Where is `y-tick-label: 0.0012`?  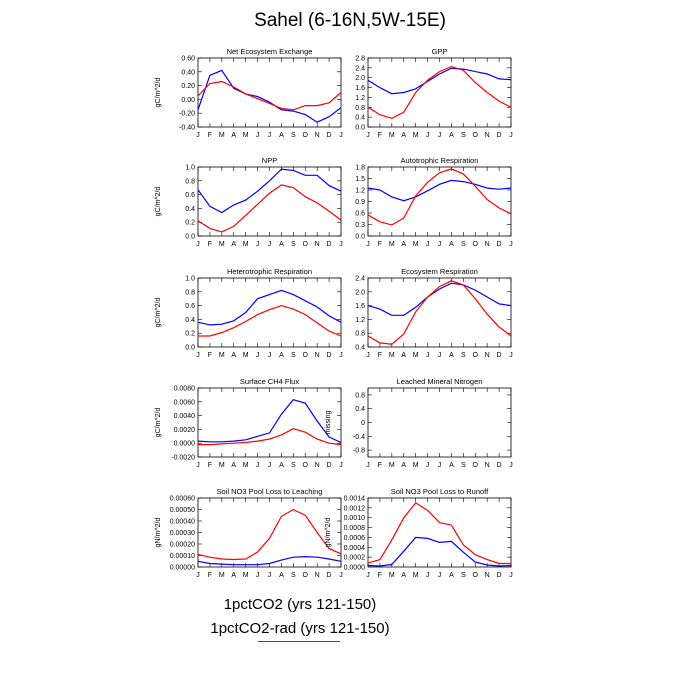
y-tick-label: 0.0012 is located at coordinates (355, 508).